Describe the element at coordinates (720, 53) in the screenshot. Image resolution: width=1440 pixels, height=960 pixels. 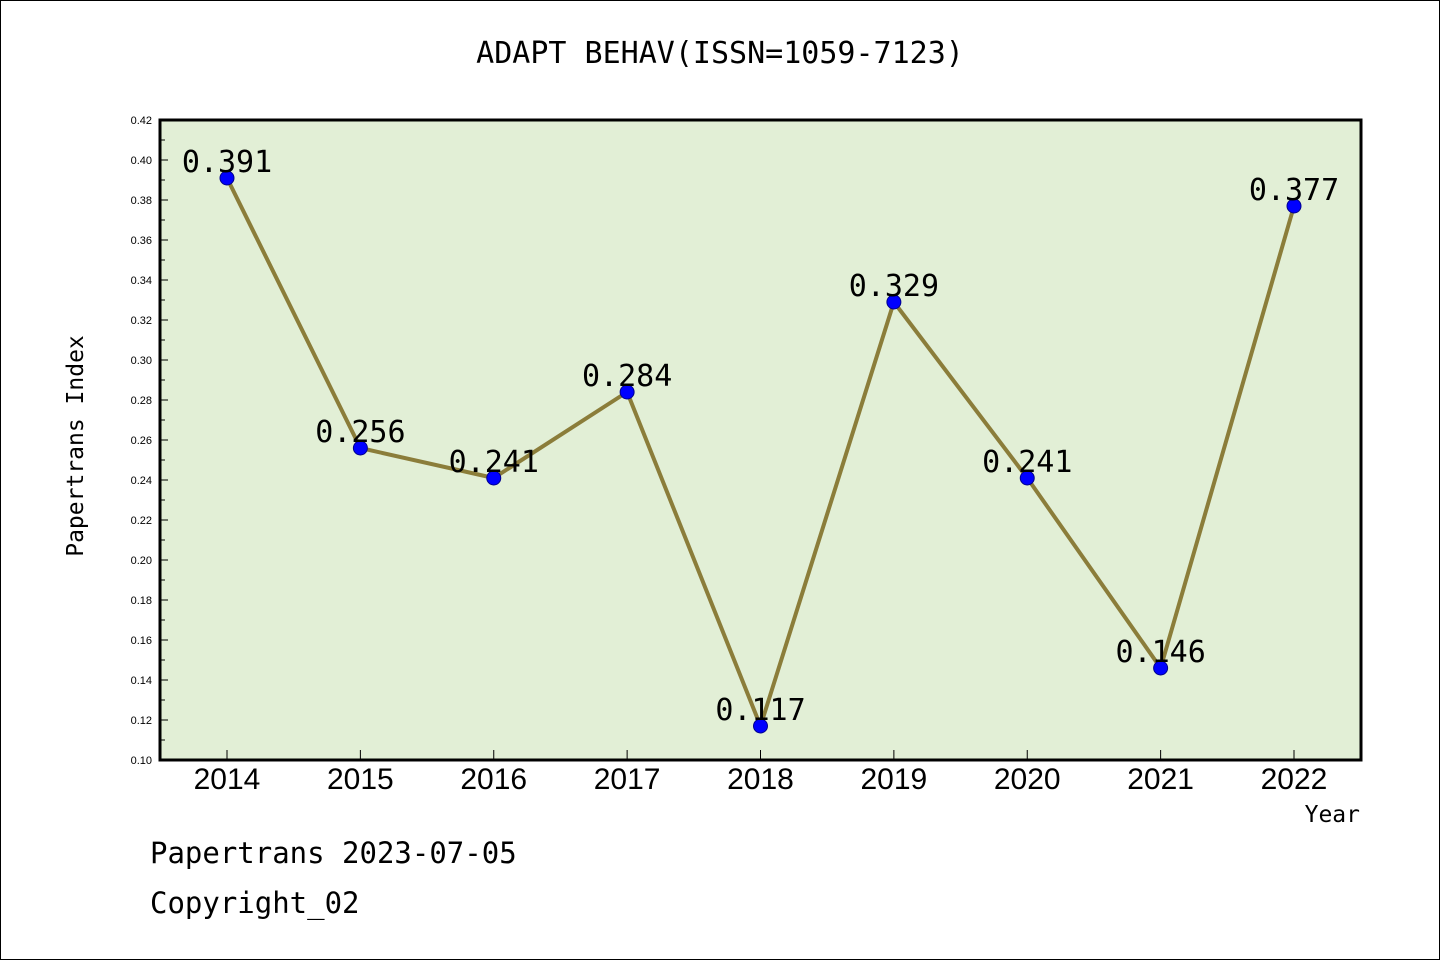
I see `chart-title: ADAPT BEHAV(ISSN=1059-7123)` at that location.